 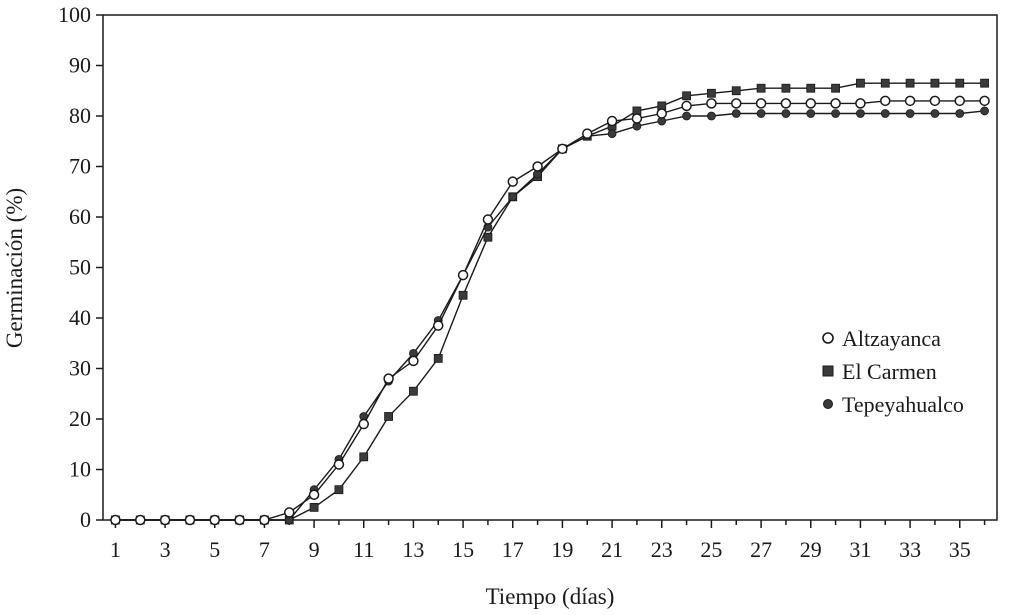 I want to click on x-tick-label: 15, so click(x=463, y=549).